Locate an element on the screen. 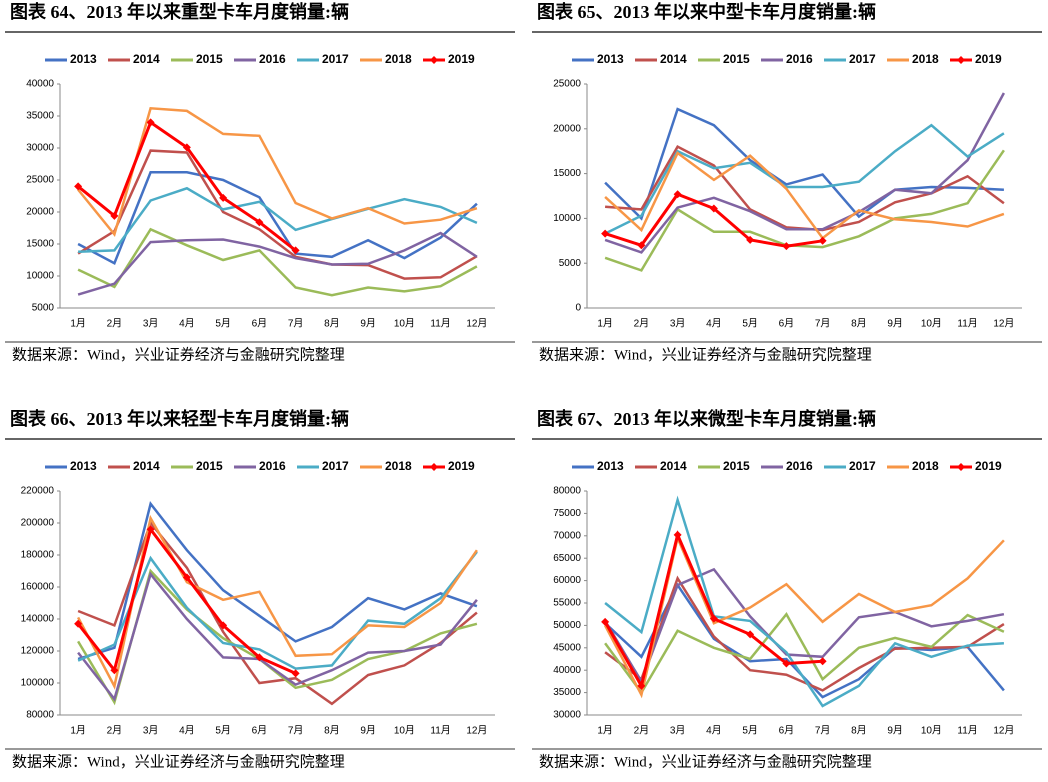 This screenshot has height=782, width=1048. y-tick-label: 55000 is located at coordinates (567, 603).